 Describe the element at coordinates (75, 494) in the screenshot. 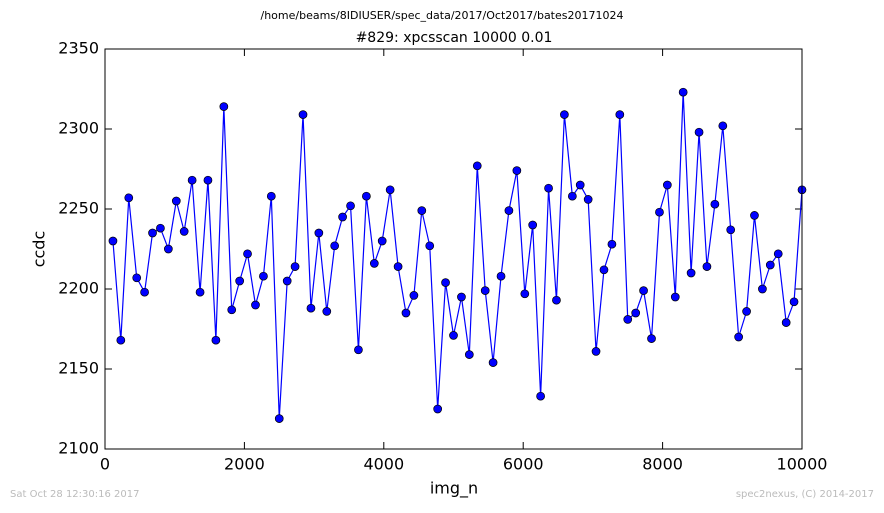

I see `footer-date: Sat Oct 28 12:30:16 2017` at that location.